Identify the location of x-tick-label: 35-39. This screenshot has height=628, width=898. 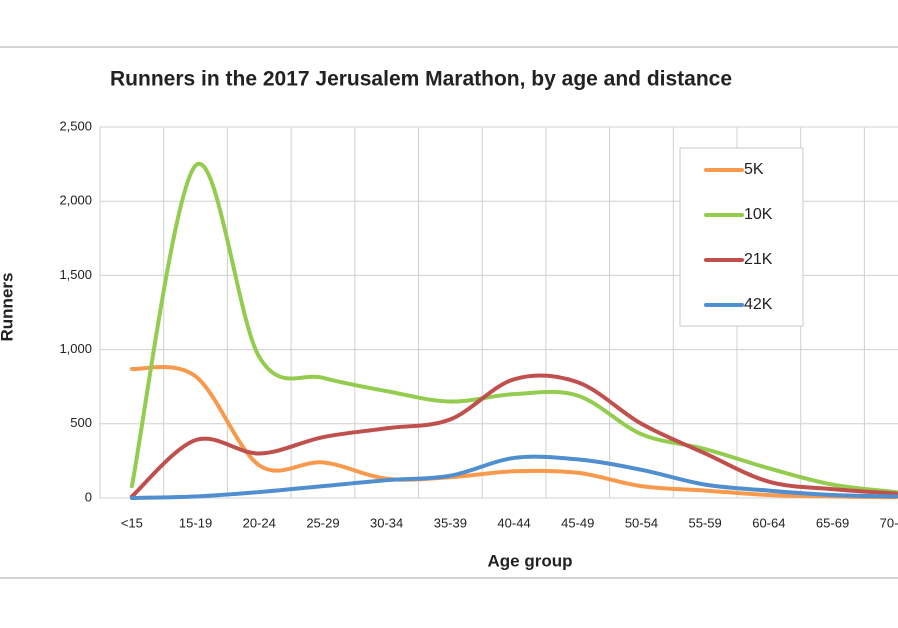
(450, 522).